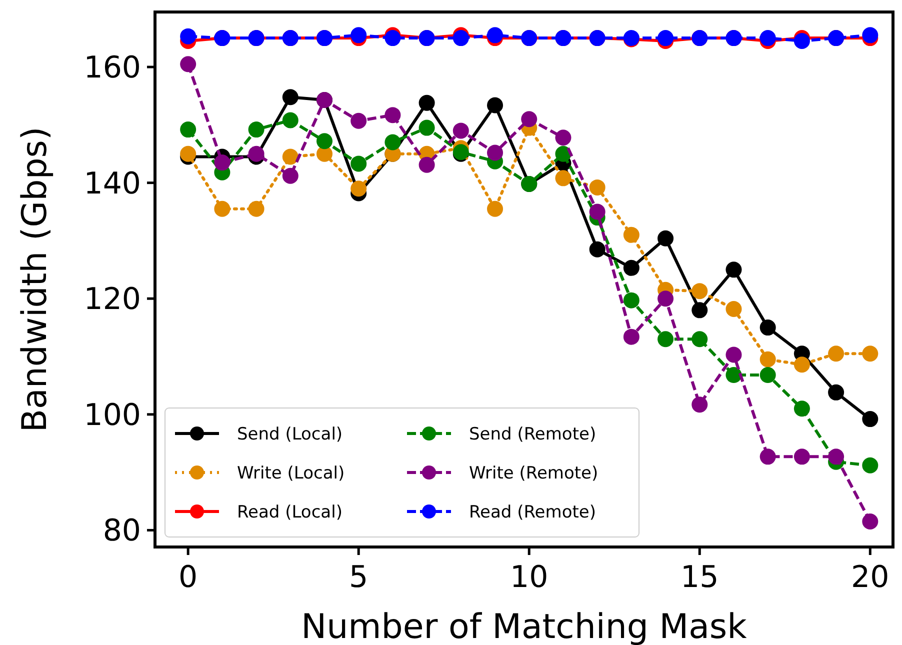  Describe the element at coordinates (524, 626) in the screenshot. I see `x-axis-title: Number of Matching Mask` at that location.